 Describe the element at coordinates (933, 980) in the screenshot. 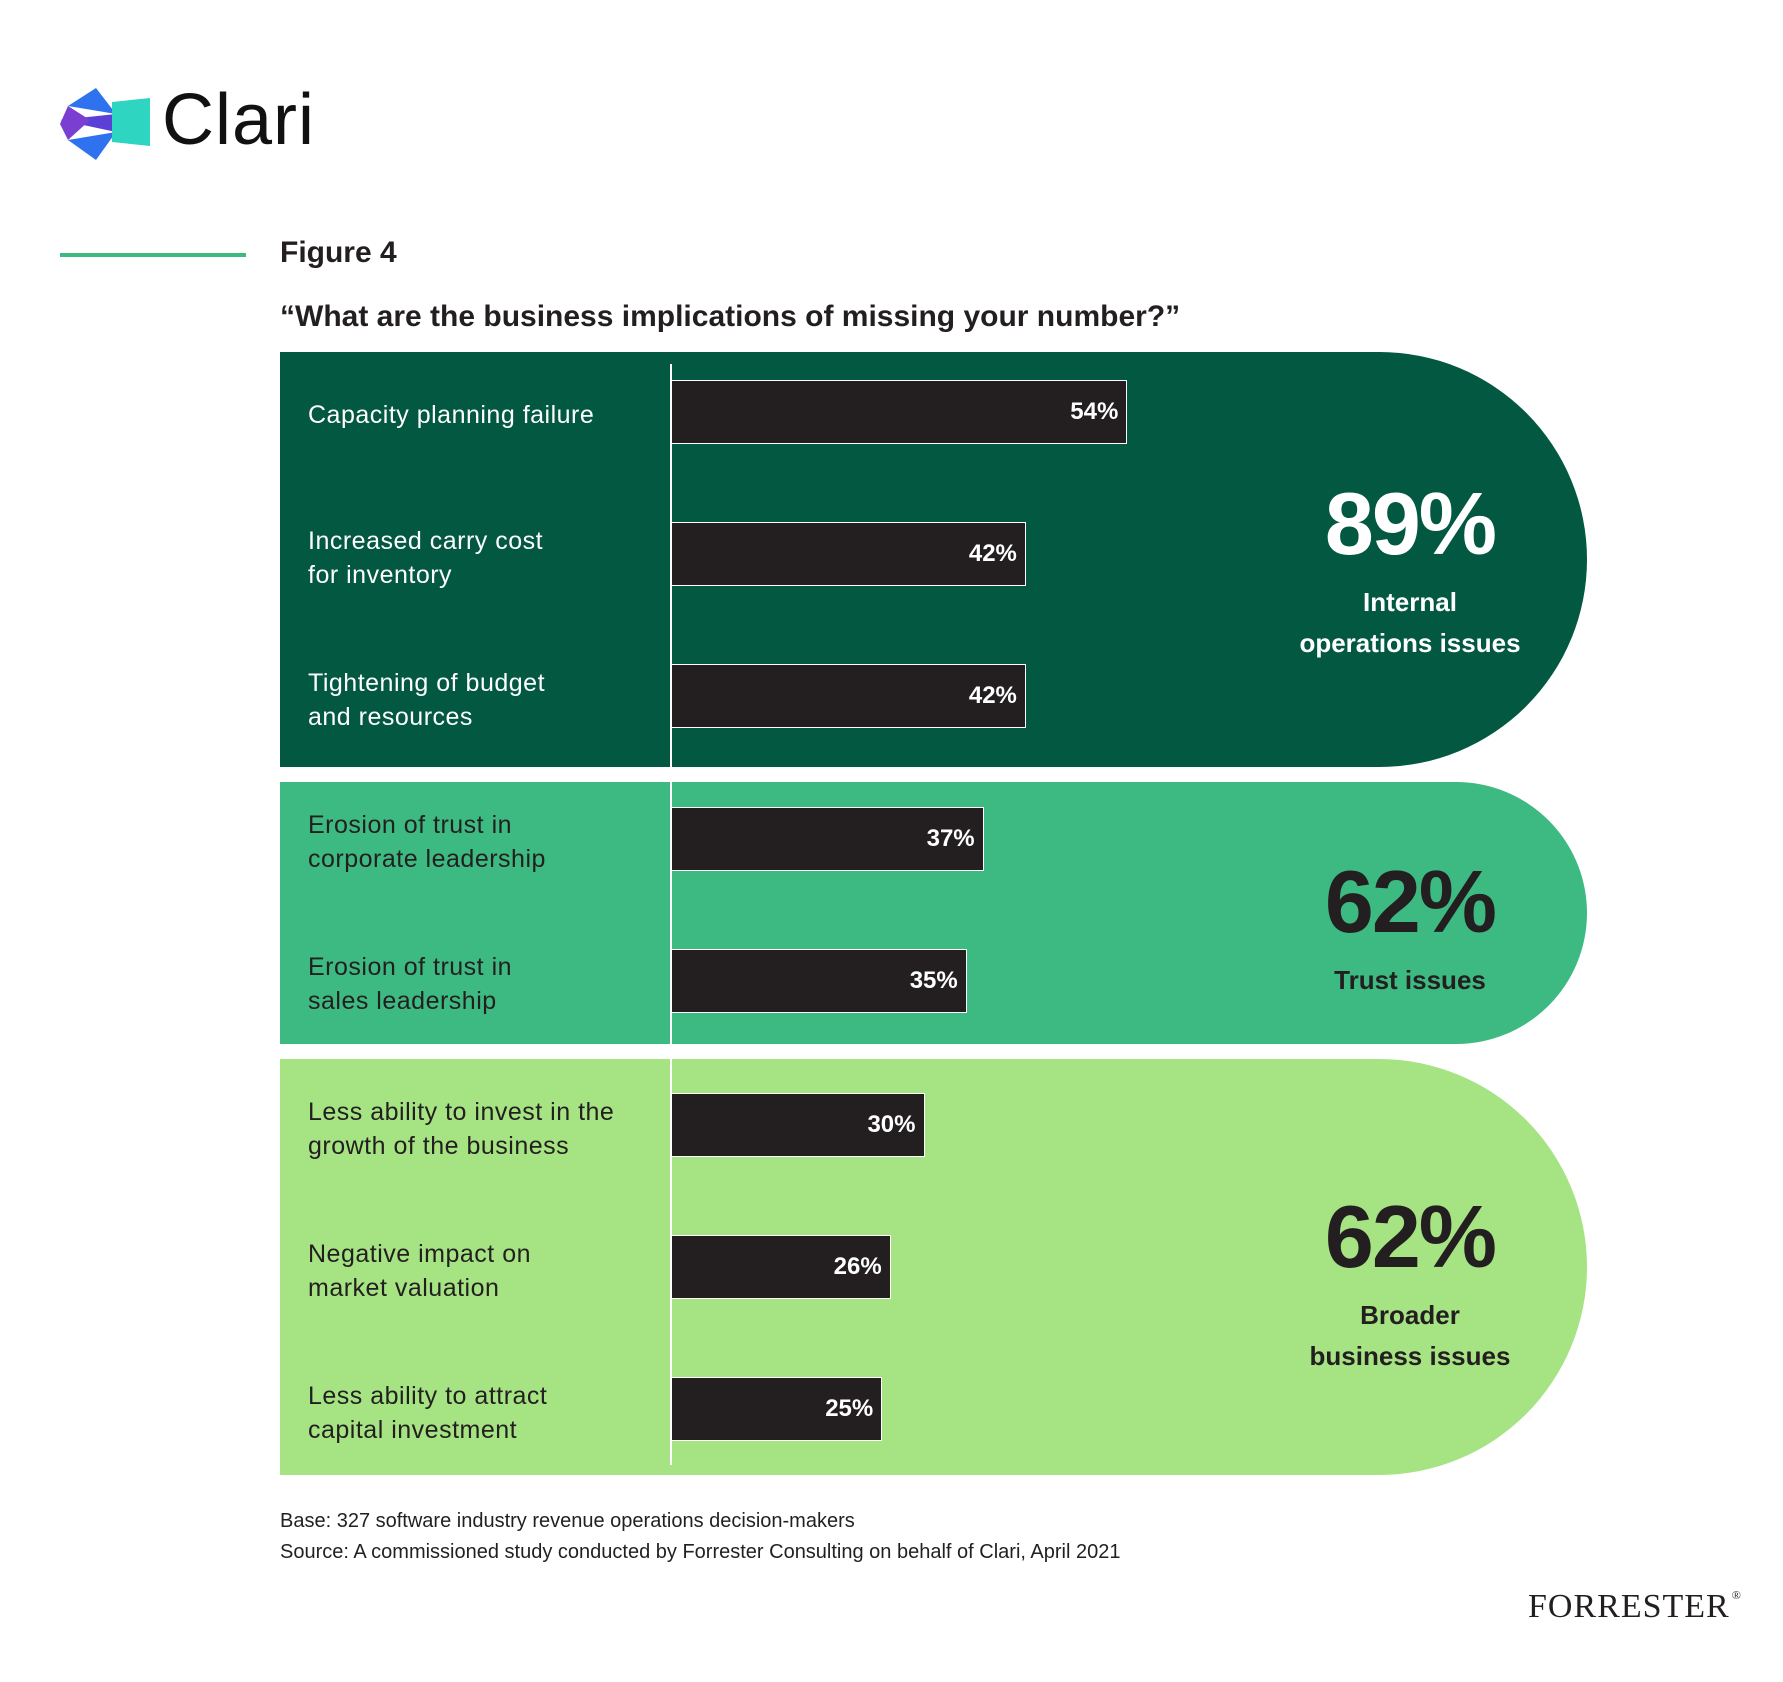

I see `bar-value-label: 35%` at that location.